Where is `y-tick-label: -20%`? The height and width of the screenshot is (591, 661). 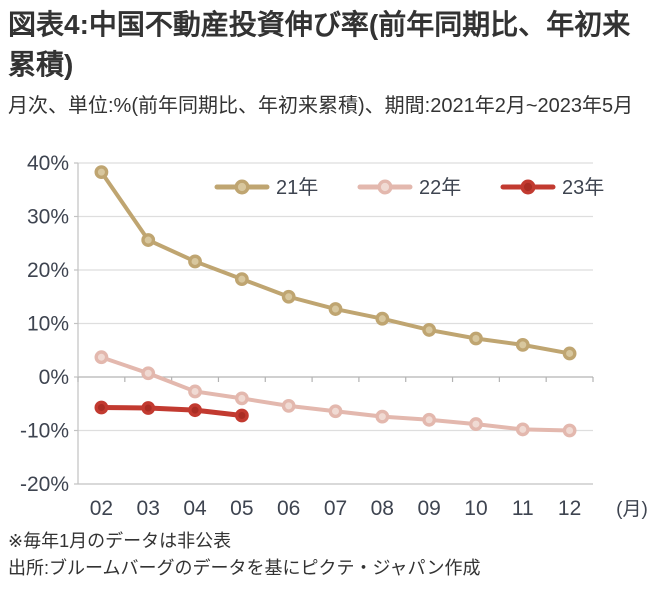
y-tick-label: -20% is located at coordinates (44, 484).